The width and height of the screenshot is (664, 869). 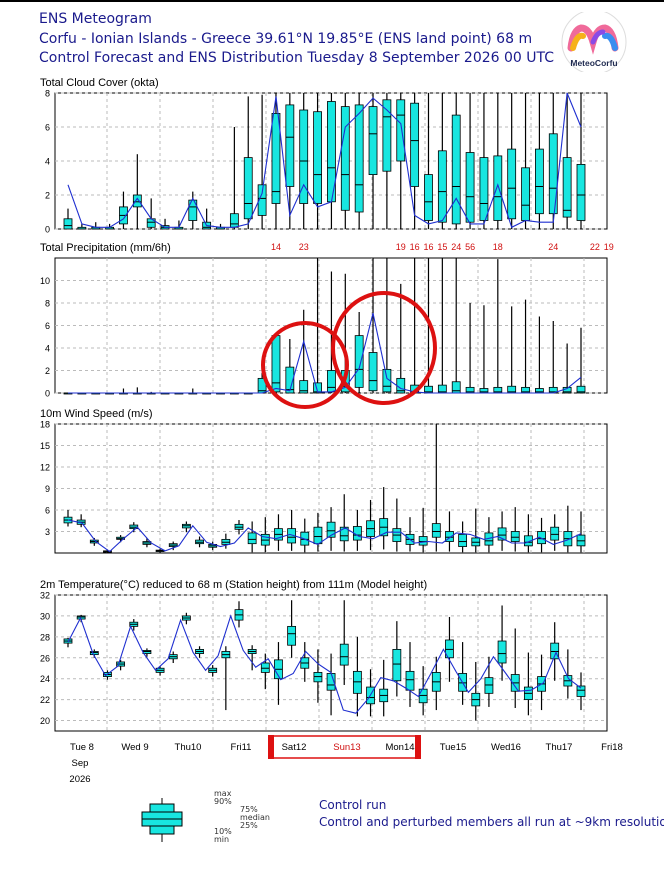 What do you see at coordinates (418, 747) in the screenshot?
I see `weekend-highlight-right` at bounding box center [418, 747].